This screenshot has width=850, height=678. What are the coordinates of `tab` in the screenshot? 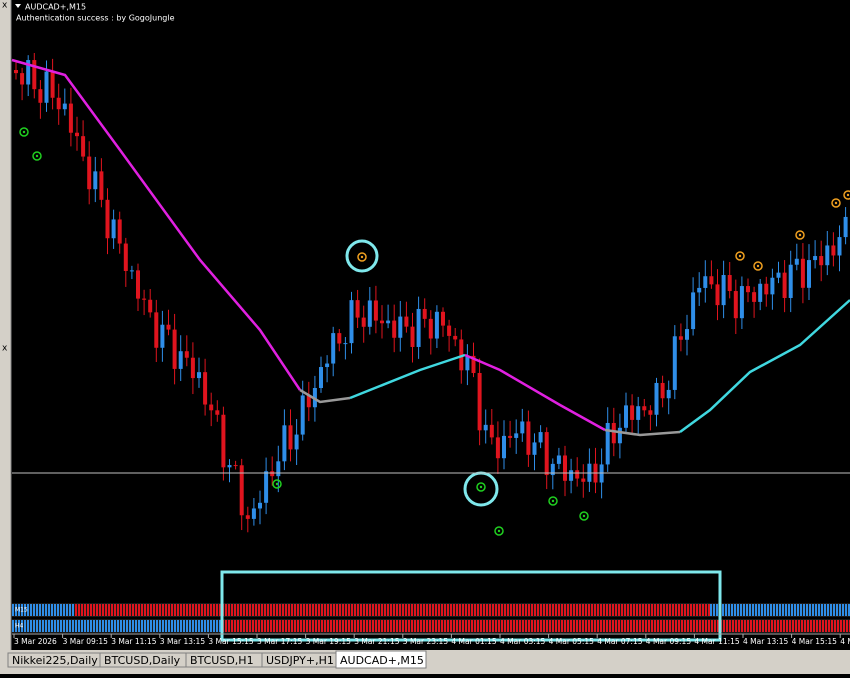 It's located at (381, 659).